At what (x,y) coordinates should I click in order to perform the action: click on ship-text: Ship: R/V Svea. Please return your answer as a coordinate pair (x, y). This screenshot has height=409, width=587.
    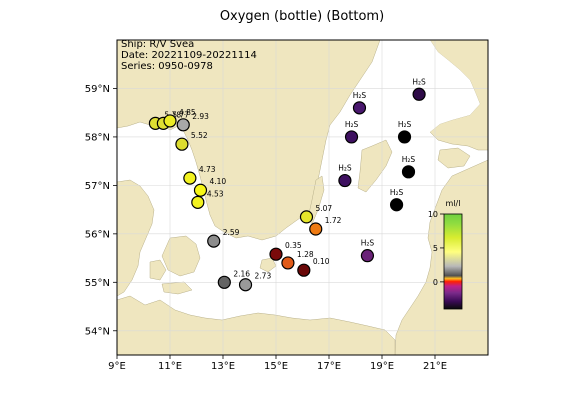
    Looking at the image, I should click on (157, 44).